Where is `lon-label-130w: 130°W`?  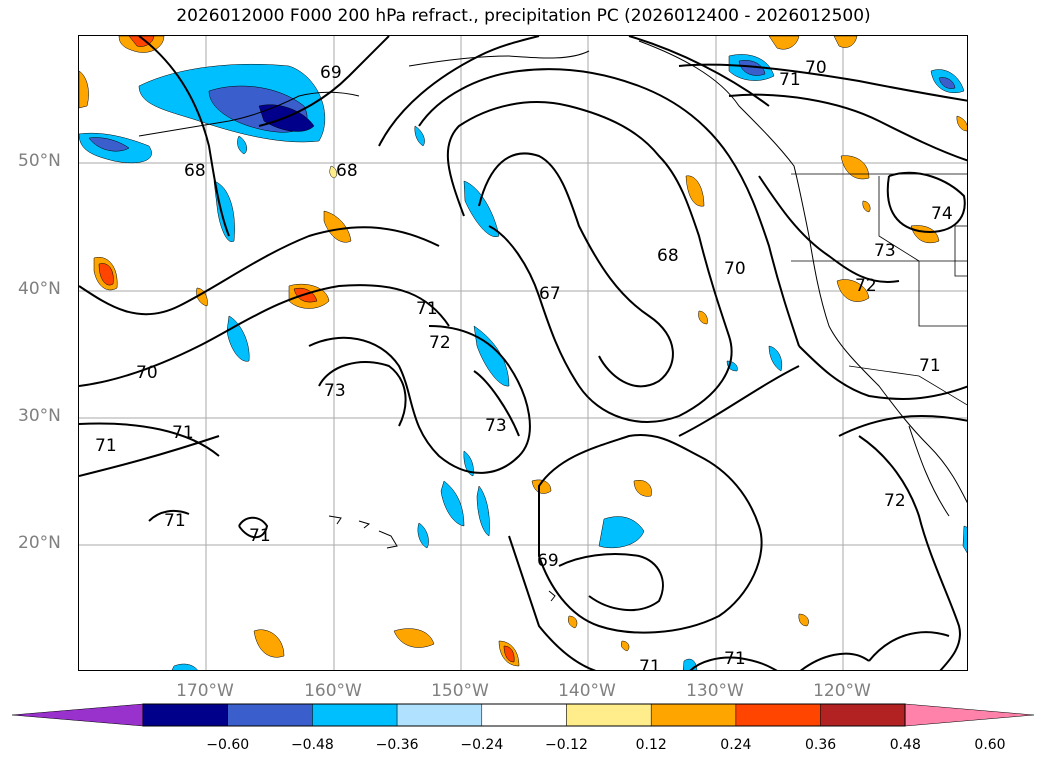 lon-label-130w: 130°W is located at coordinates (715, 691).